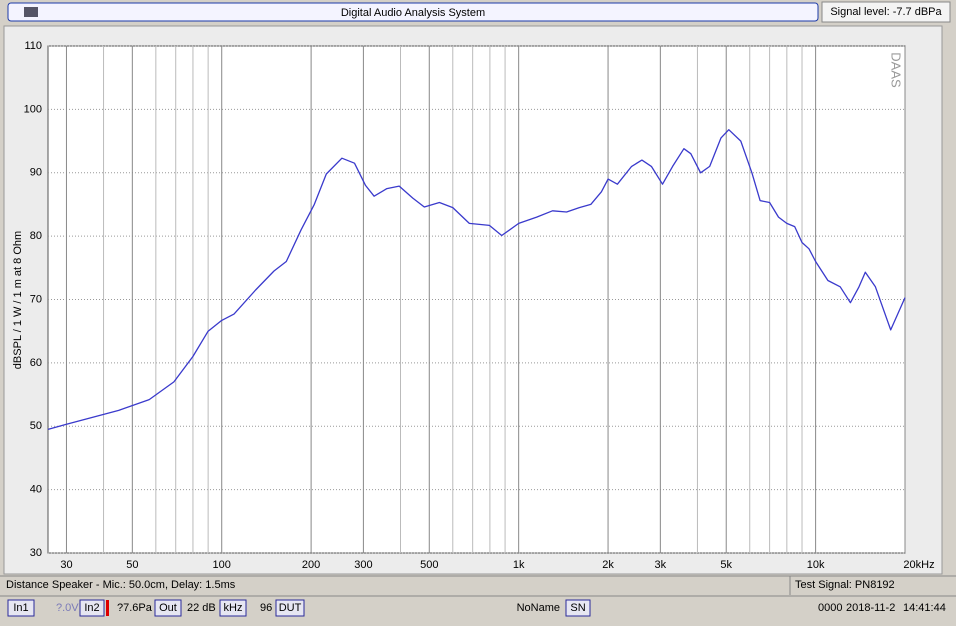 This screenshot has height=626, width=956. Describe the element at coordinates (135, 608) in the screenshot. I see `in2-value: ?7.6Pa` at that location.